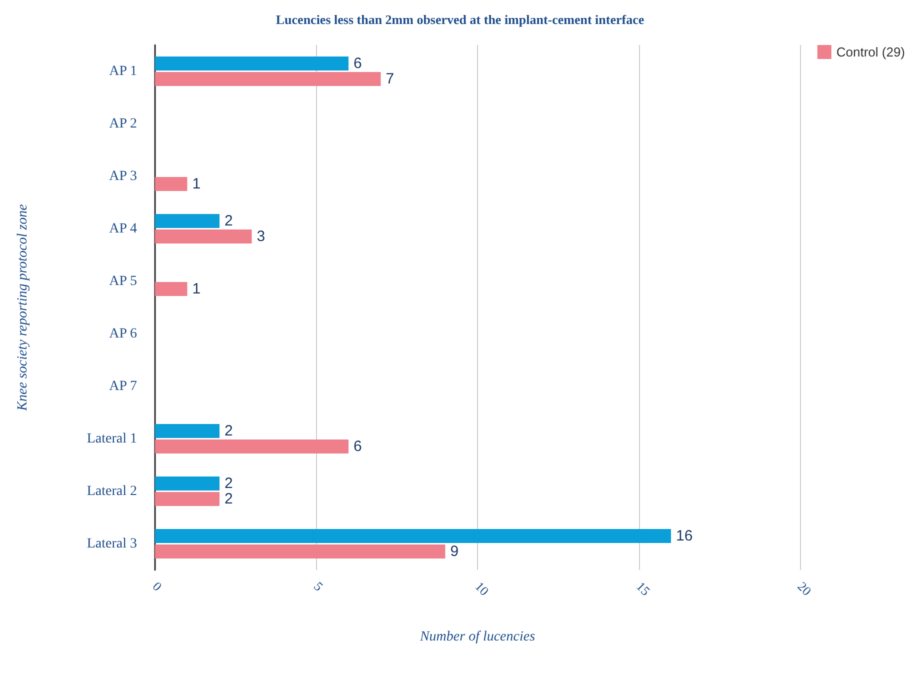 Image resolution: width=920 pixels, height=690 pixels. What do you see at coordinates (157, 586) in the screenshot?
I see `x-tick-label: 0` at bounding box center [157, 586].